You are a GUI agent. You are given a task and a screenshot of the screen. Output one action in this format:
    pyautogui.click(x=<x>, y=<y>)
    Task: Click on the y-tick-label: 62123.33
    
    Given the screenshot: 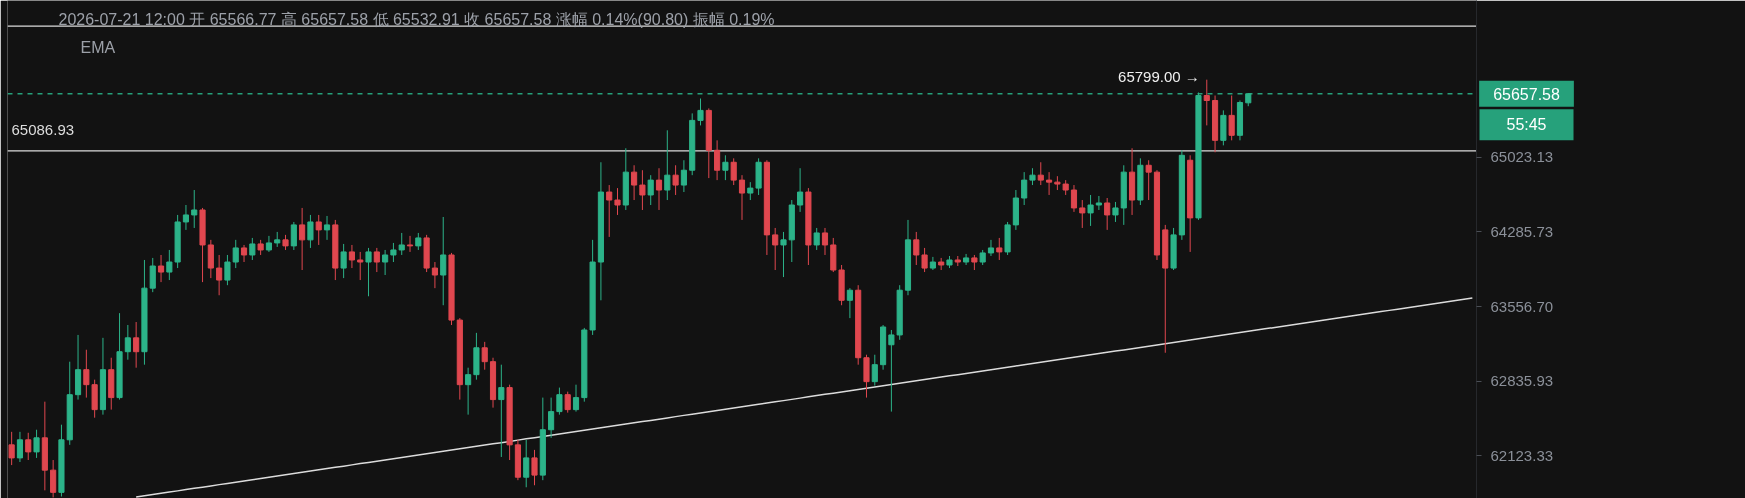 What is the action you would take?
    pyautogui.click(x=1522, y=455)
    